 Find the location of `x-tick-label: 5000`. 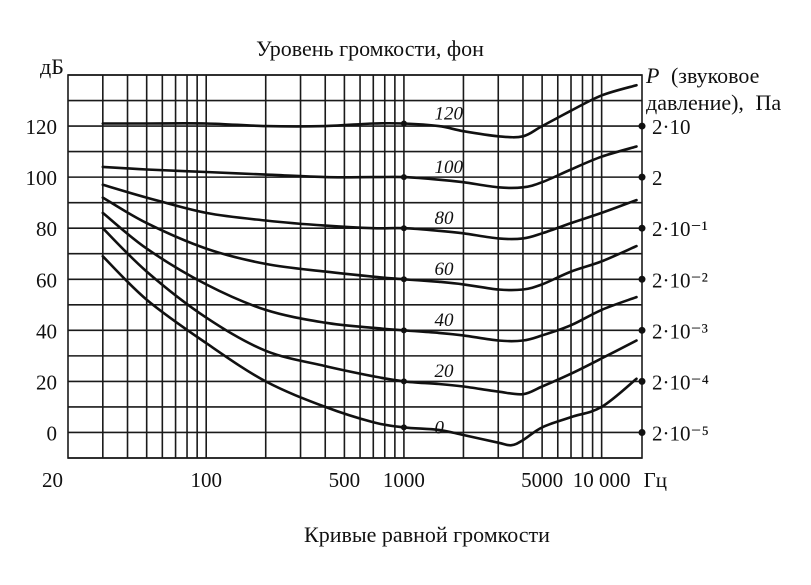

x-tick-label: 5000 is located at coordinates (542, 480).